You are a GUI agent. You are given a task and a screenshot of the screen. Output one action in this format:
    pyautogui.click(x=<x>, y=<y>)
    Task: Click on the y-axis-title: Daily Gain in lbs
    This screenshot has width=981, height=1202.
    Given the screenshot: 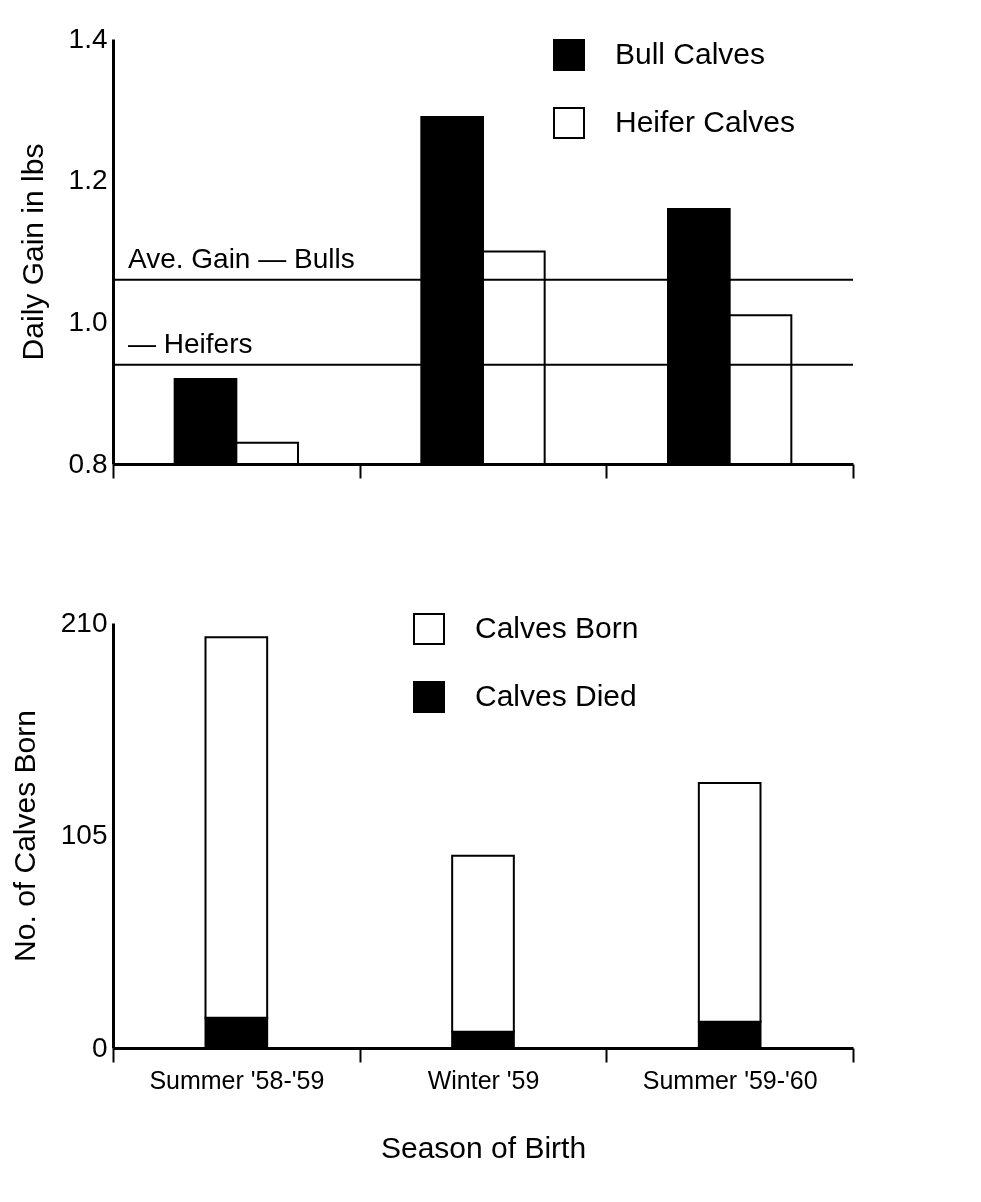 What is the action you would take?
    pyautogui.click(x=32, y=252)
    